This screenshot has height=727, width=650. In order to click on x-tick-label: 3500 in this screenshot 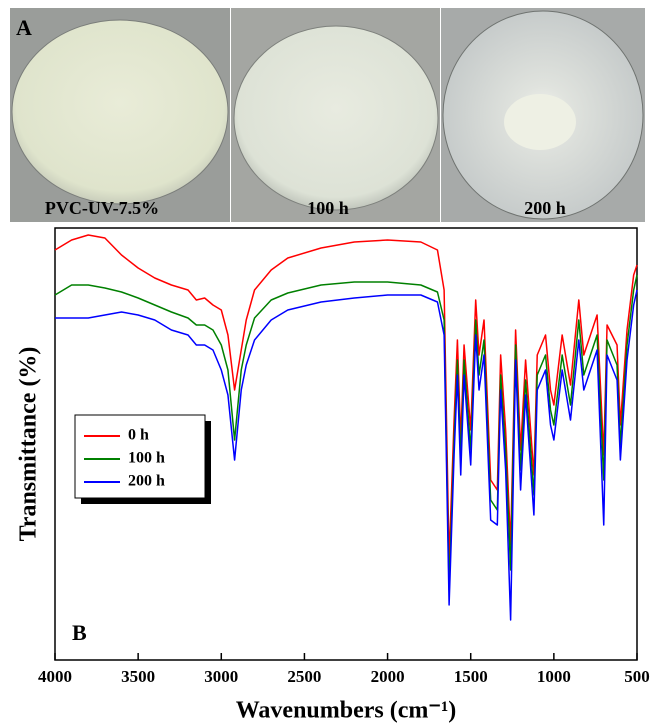, I will do `click(138, 676)`.